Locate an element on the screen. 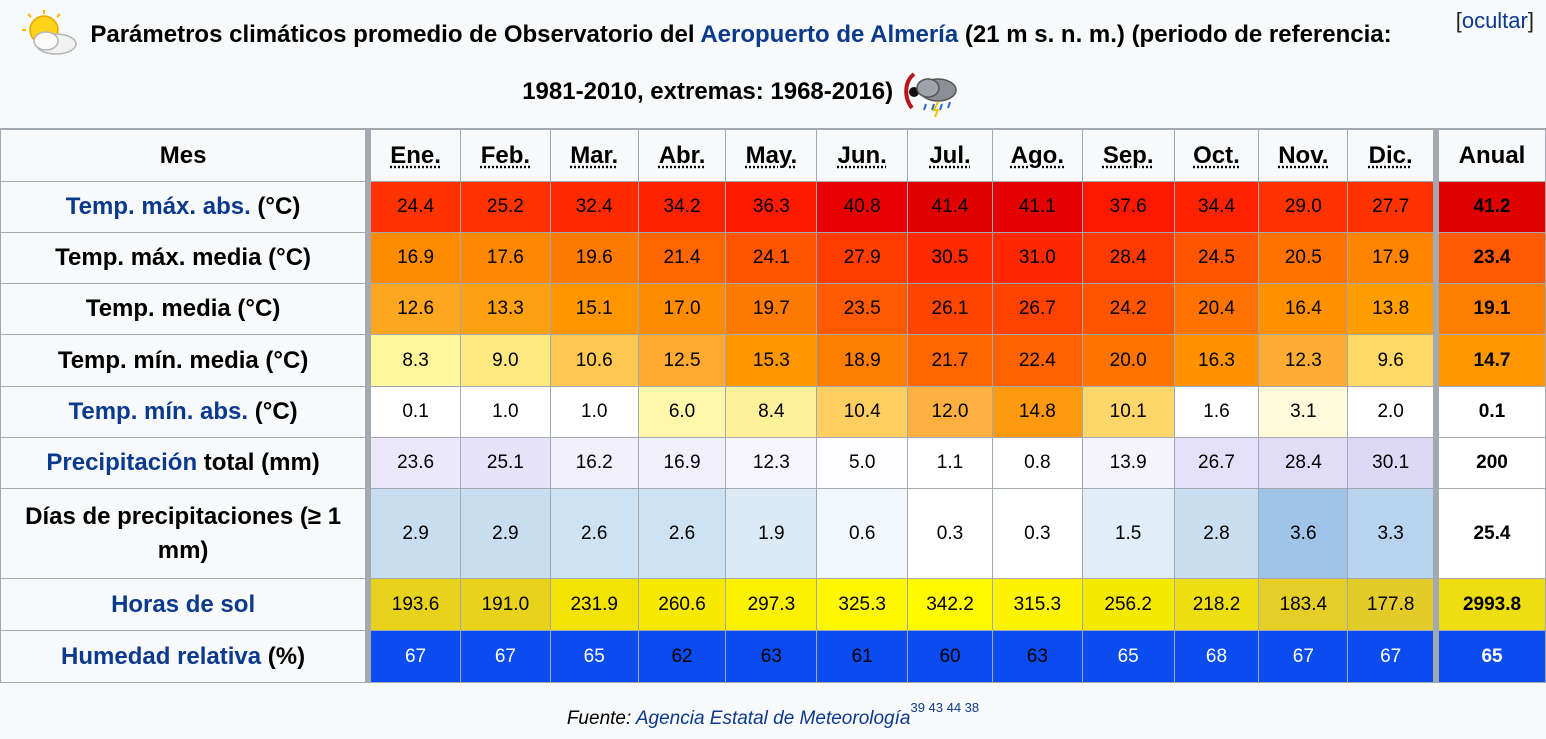 Image resolution: width=1546 pixels, height=739 pixels. hide-link: ocultar is located at coordinates (1495, 20).